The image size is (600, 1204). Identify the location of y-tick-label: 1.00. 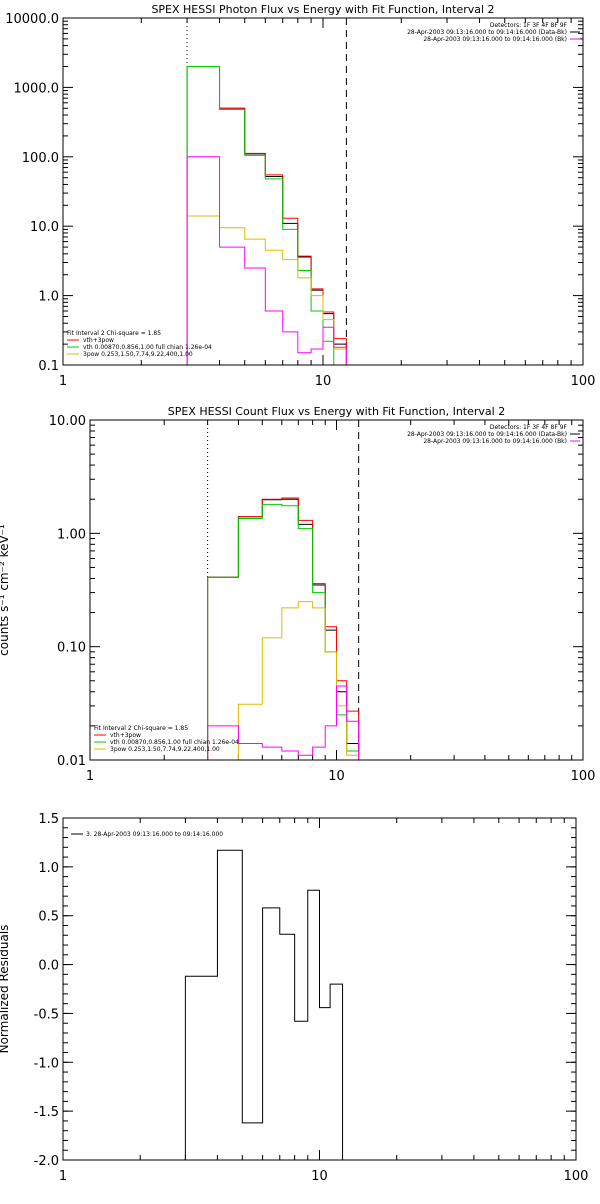
(71, 534).